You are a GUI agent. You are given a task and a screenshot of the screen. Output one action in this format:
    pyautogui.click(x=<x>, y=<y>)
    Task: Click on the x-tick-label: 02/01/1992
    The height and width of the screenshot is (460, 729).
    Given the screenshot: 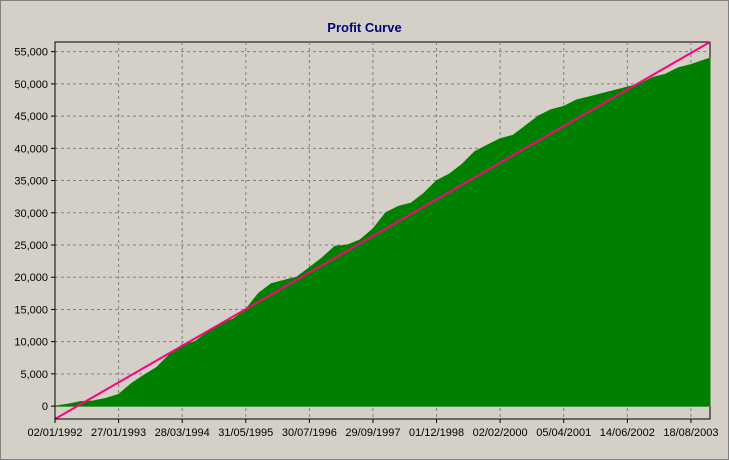 What is the action you would take?
    pyautogui.click(x=54, y=433)
    